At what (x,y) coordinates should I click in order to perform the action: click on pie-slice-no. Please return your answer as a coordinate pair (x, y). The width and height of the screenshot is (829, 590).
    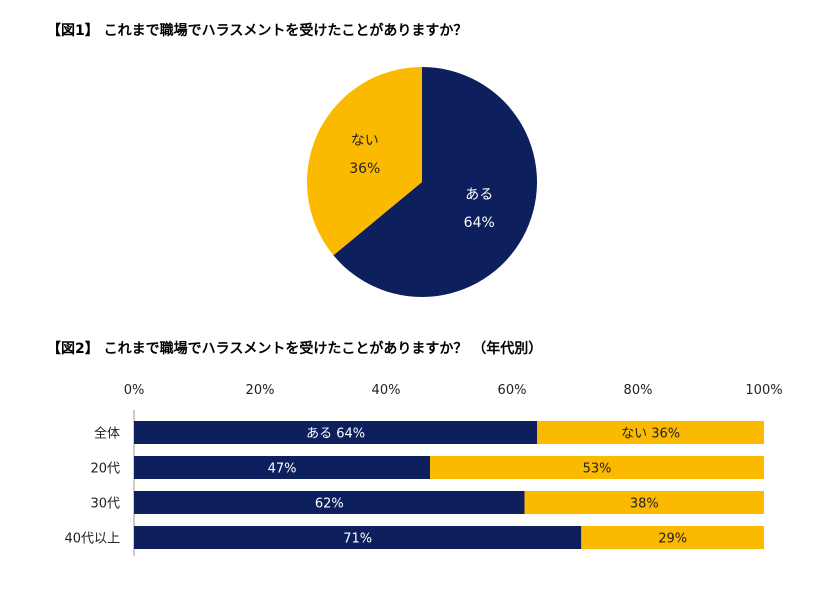
    Looking at the image, I should click on (364, 161).